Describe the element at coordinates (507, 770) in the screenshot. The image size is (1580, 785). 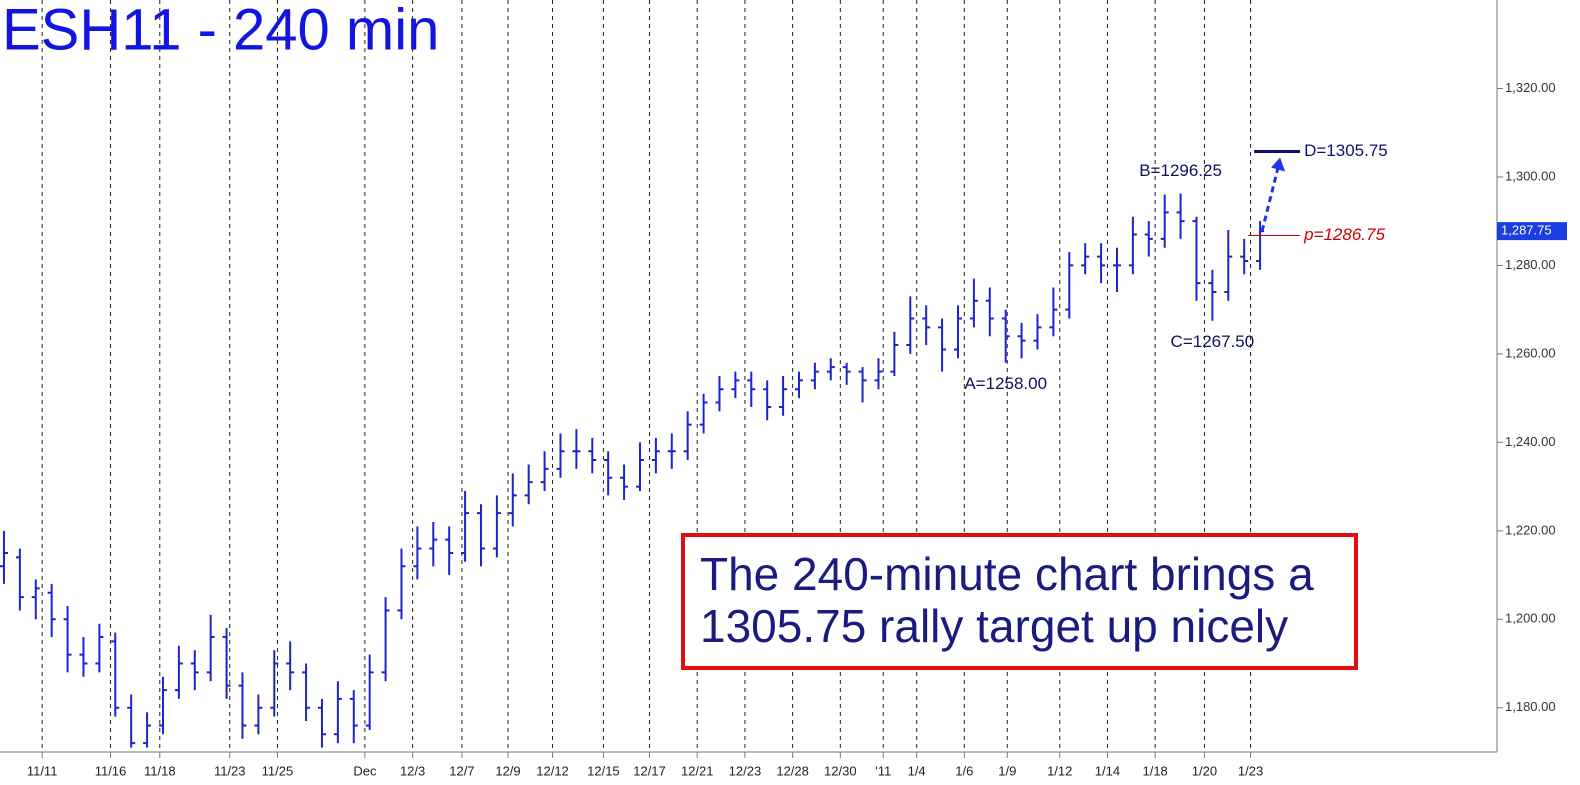
I see `x-tick-label: 12/9` at that location.